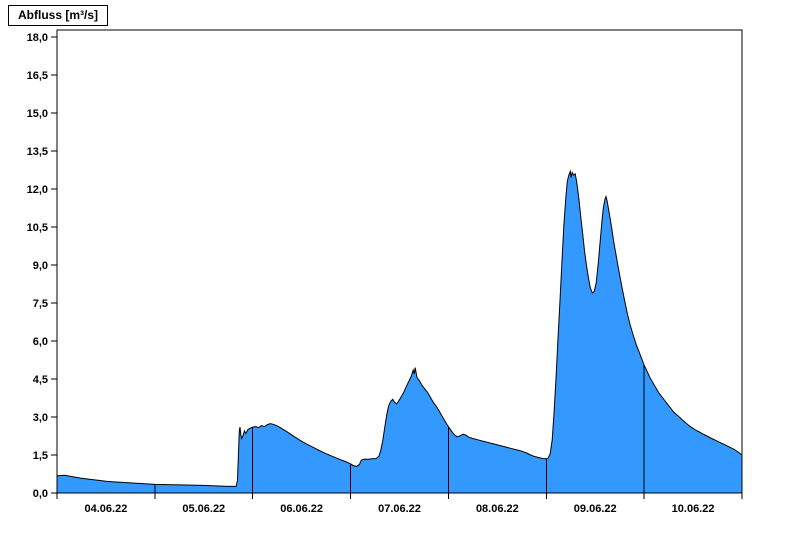 This screenshot has width=800, height=550. I want to click on x-axis-tick-label: 09.06.22, so click(595, 509).